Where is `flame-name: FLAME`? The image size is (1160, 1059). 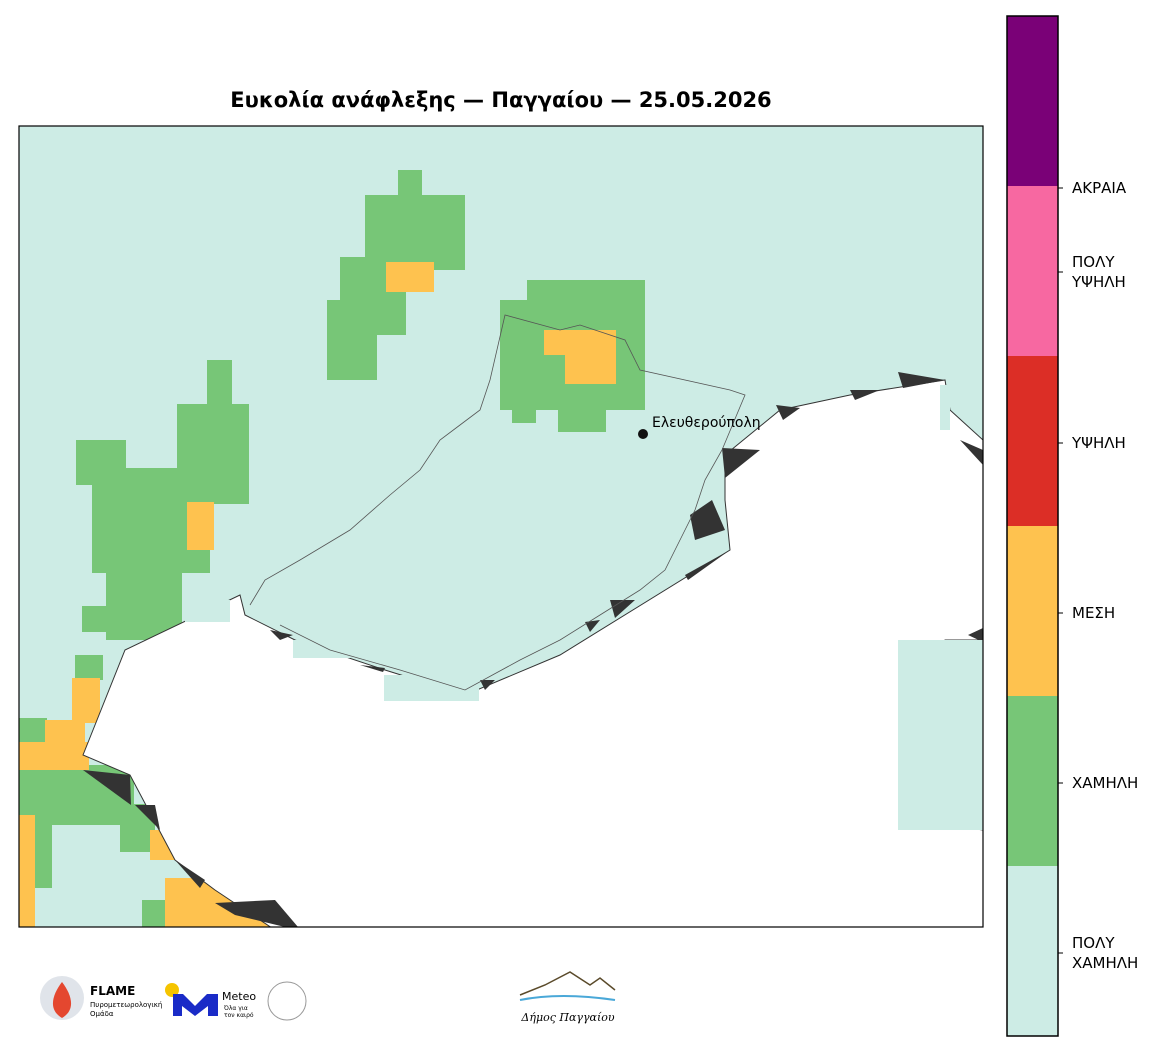 flame-name: FLAME is located at coordinates (112, 991).